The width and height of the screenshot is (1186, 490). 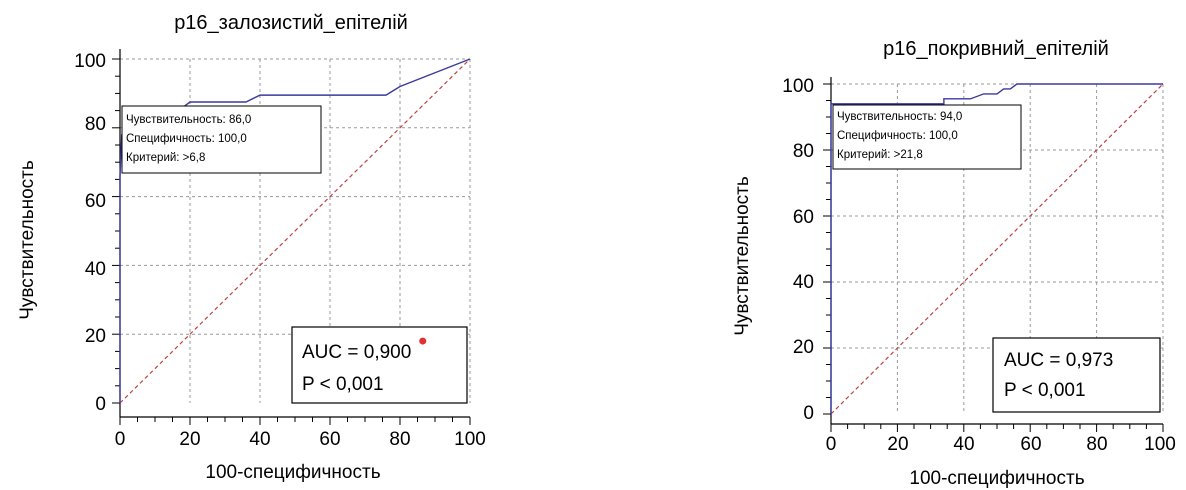 I want to click on chart-2-auc-value: AUC = 0,973, so click(x=1058, y=360).